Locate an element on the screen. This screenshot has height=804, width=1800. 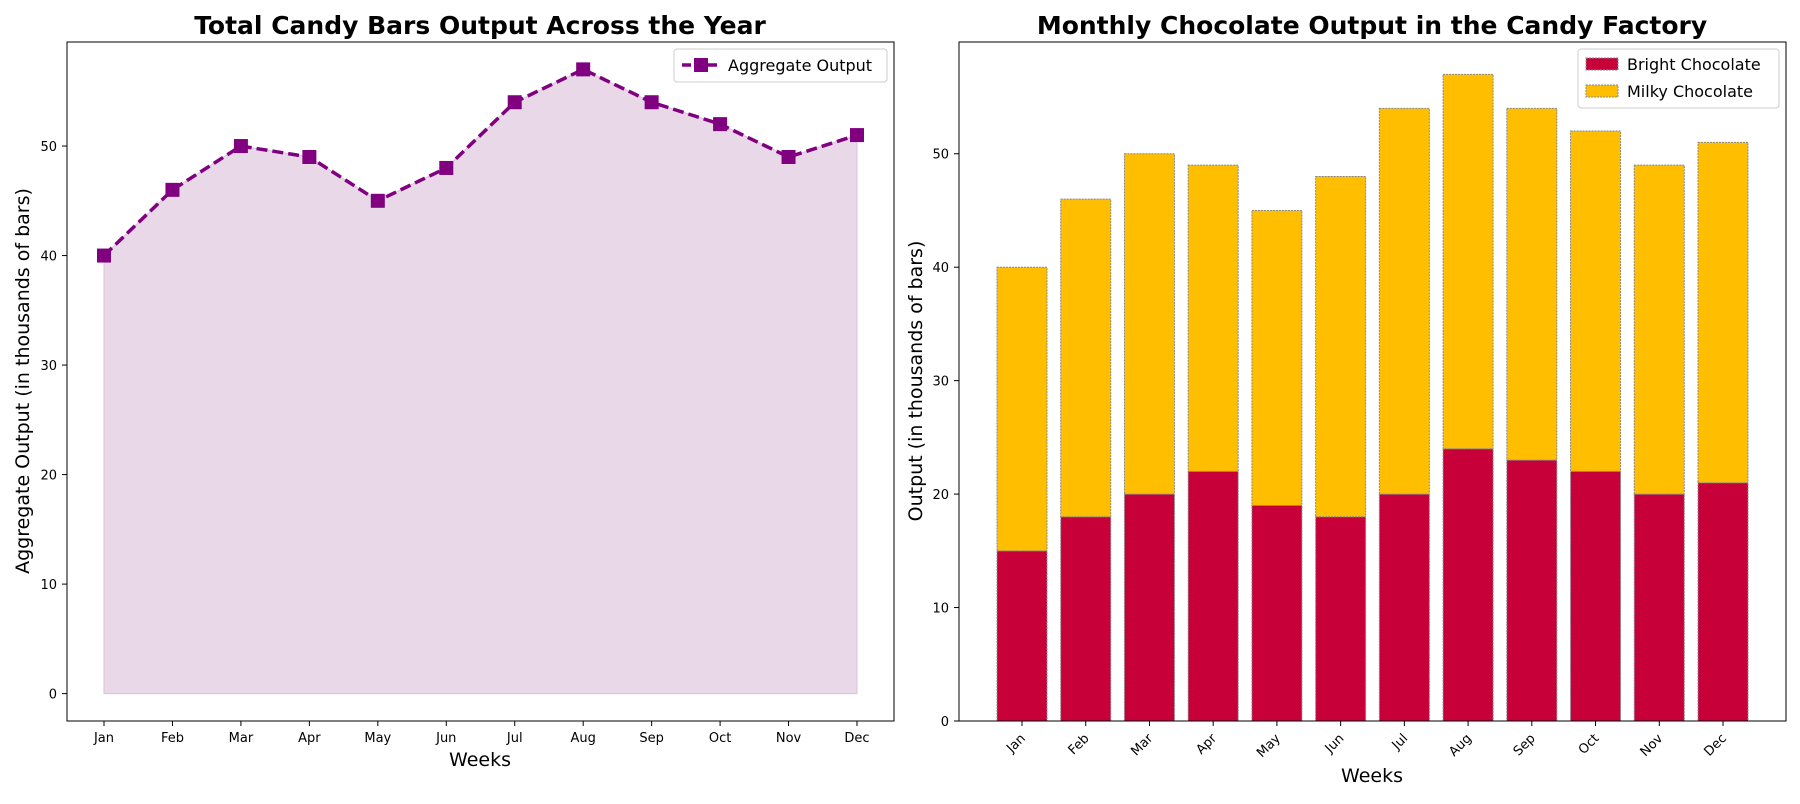
line-chart-x-tick-label: Jan is located at coordinates (103, 738).